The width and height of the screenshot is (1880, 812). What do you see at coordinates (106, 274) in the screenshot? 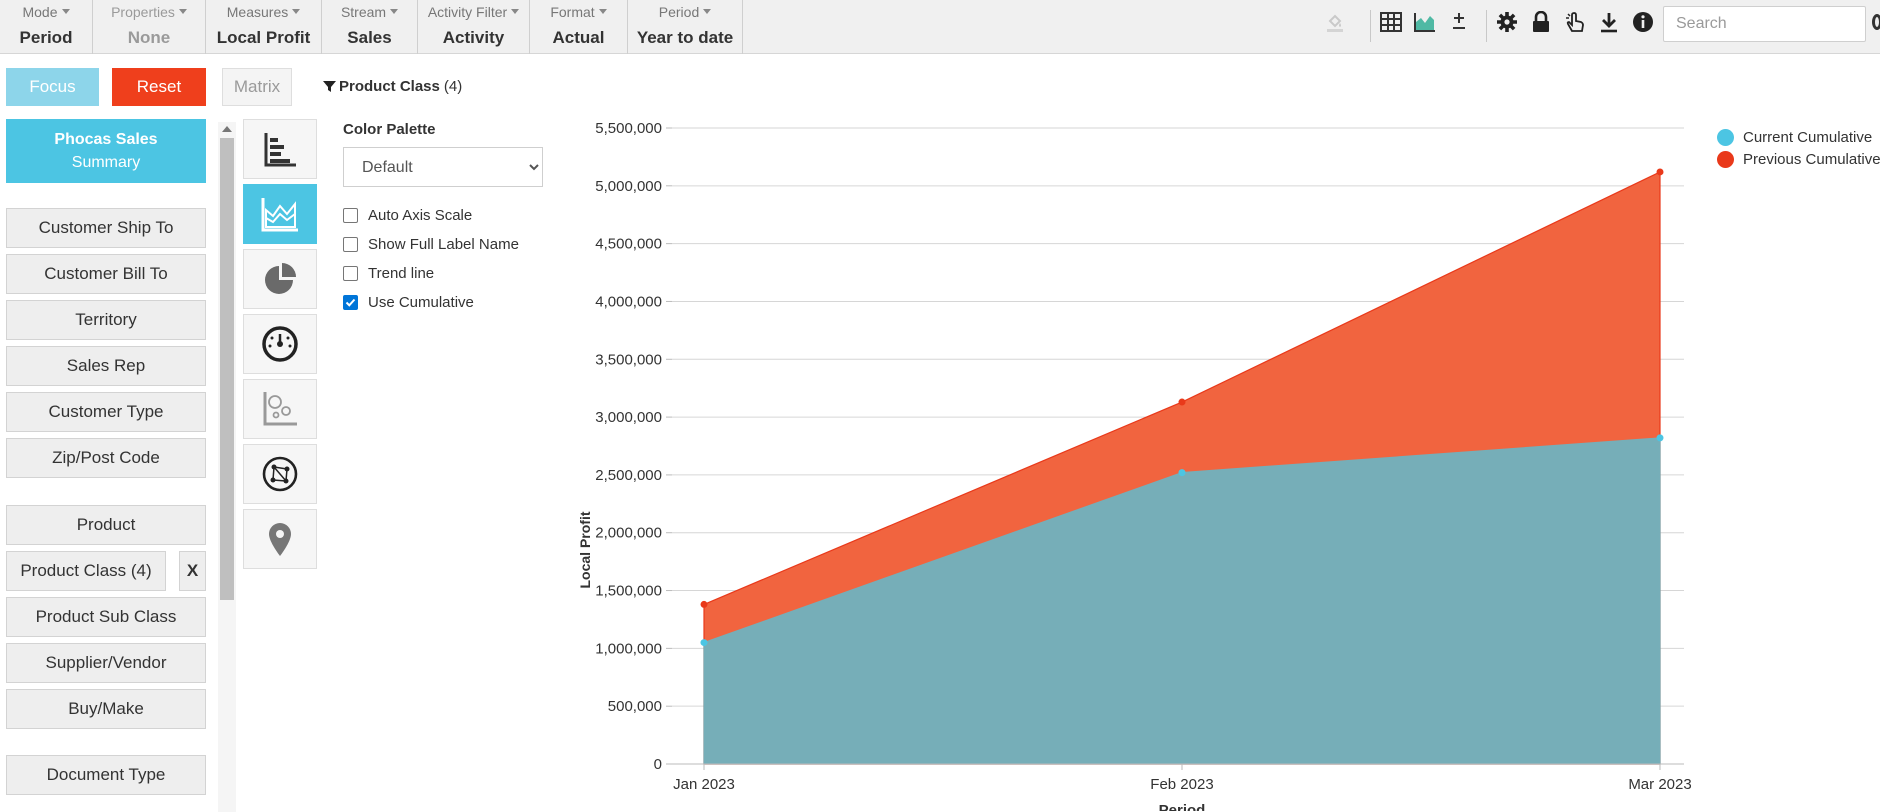
I see `dimension-customer-bill-to: Customer Bill To` at bounding box center [106, 274].